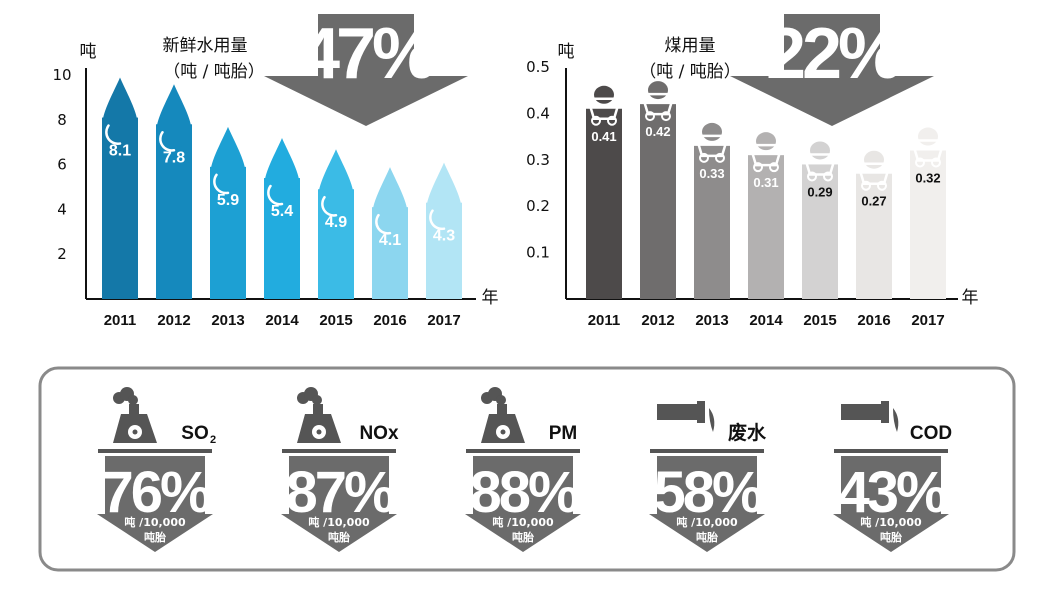 This screenshot has height=593, width=1038. What do you see at coordinates (538, 206) in the screenshot?
I see `y-tick-label: 0.2` at bounding box center [538, 206].